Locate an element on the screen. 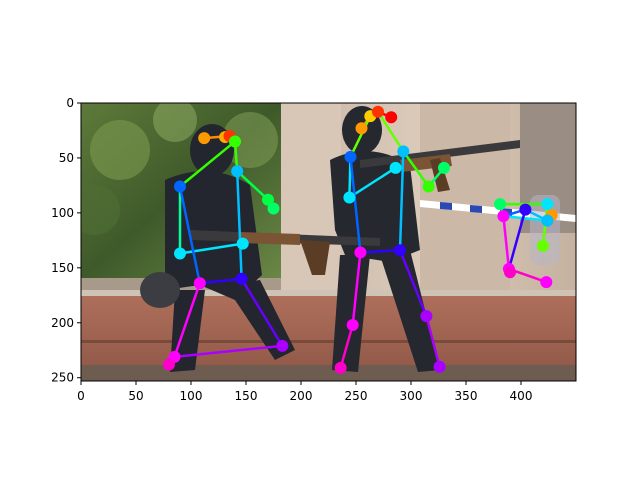 The width and height of the screenshot is (640, 480). x-tick-label: 350 is located at coordinates (466, 396).